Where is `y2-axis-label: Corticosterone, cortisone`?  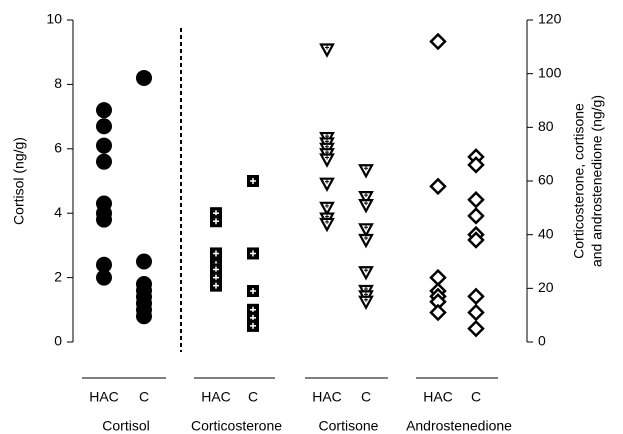
y2-axis-label: Corticosterone, cortisone is located at coordinates (579, 181).